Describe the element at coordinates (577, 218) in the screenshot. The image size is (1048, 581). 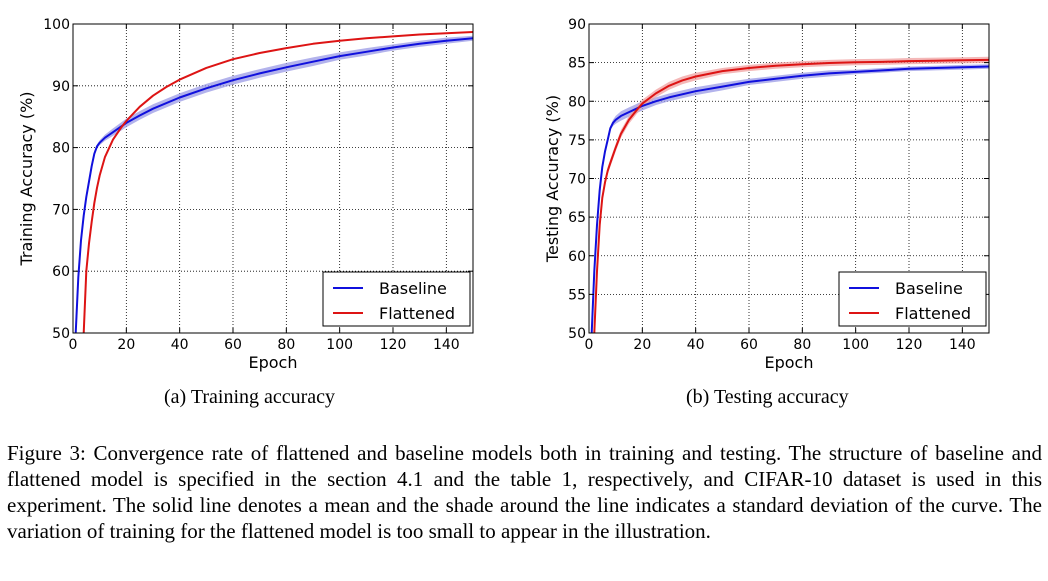
I see `y-tick-label: 65` at that location.